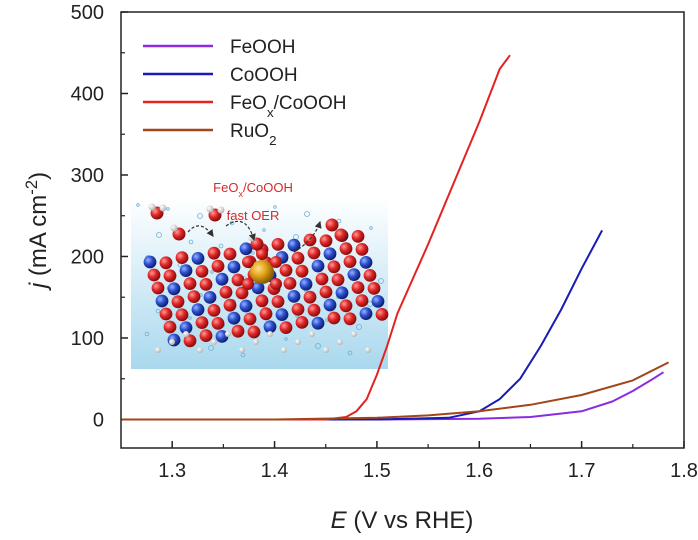 The image size is (698, 540). I want to click on iron-site-atom, so click(262, 272).